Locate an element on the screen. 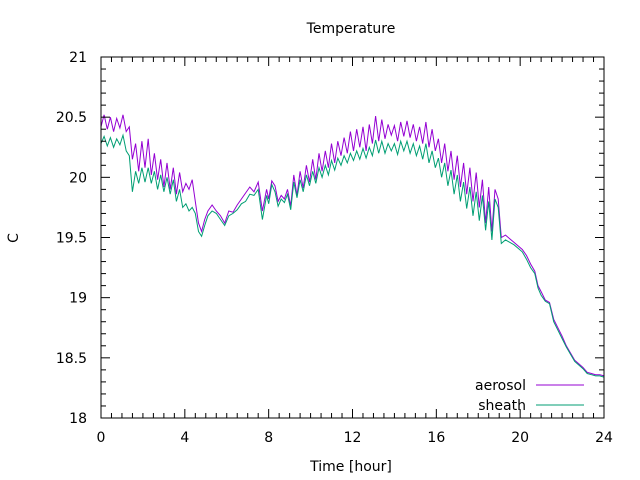 Image resolution: width=640 pixels, height=480 pixels. y-tick-label: 18.5 is located at coordinates (71, 359).